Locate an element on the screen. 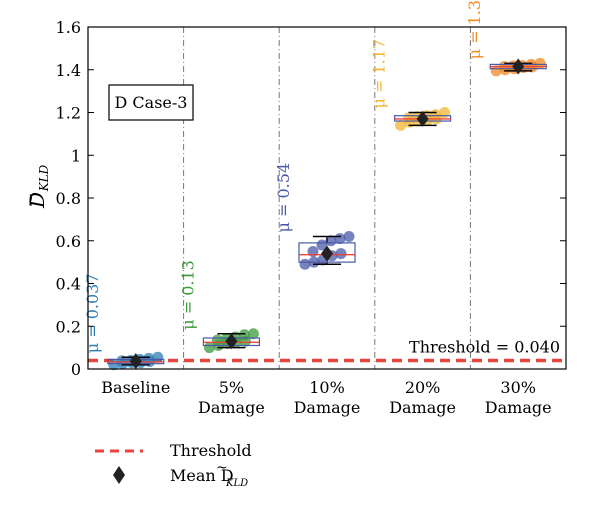 This screenshot has width=600, height=506. box is located at coordinates (327, 252).